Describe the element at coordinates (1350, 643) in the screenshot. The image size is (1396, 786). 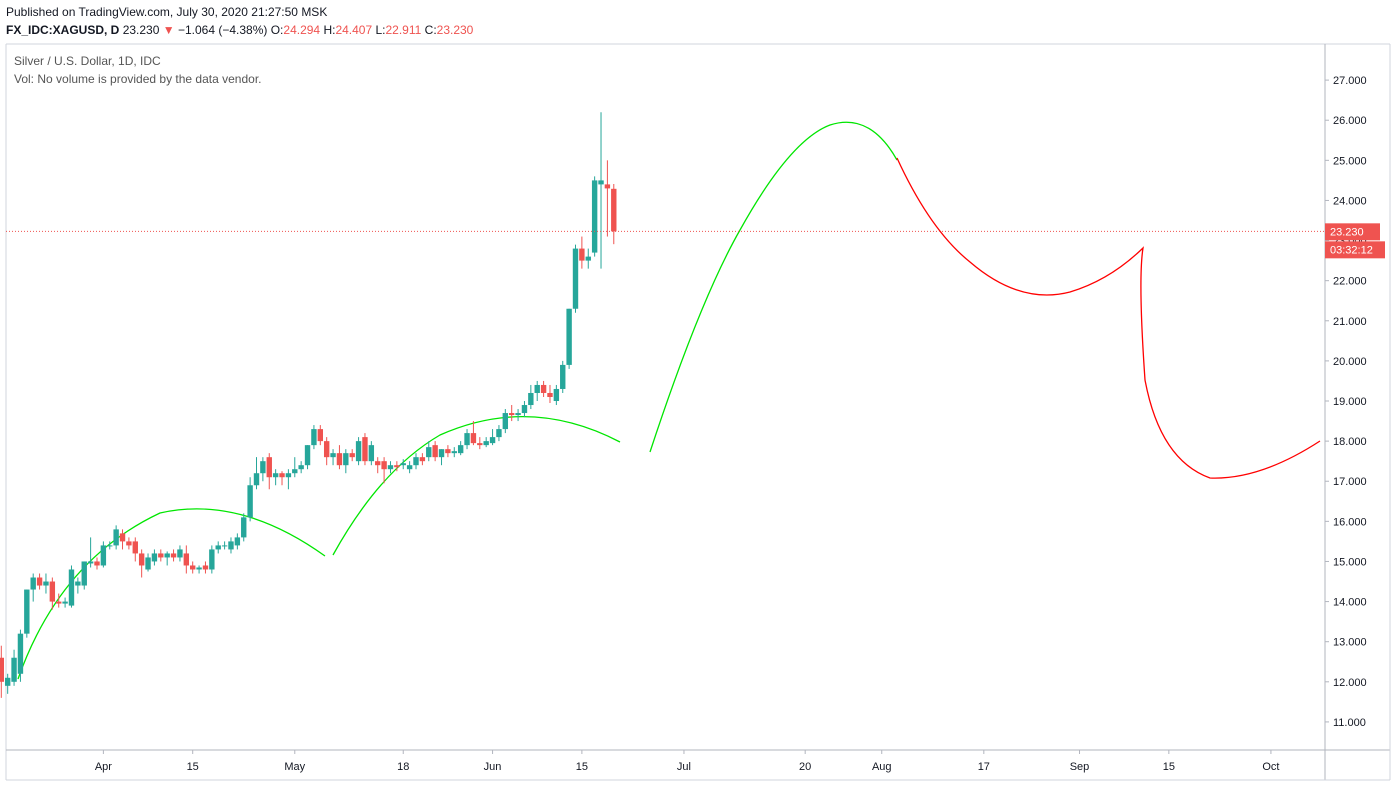
I see `y-tick-label: 13.000` at that location.